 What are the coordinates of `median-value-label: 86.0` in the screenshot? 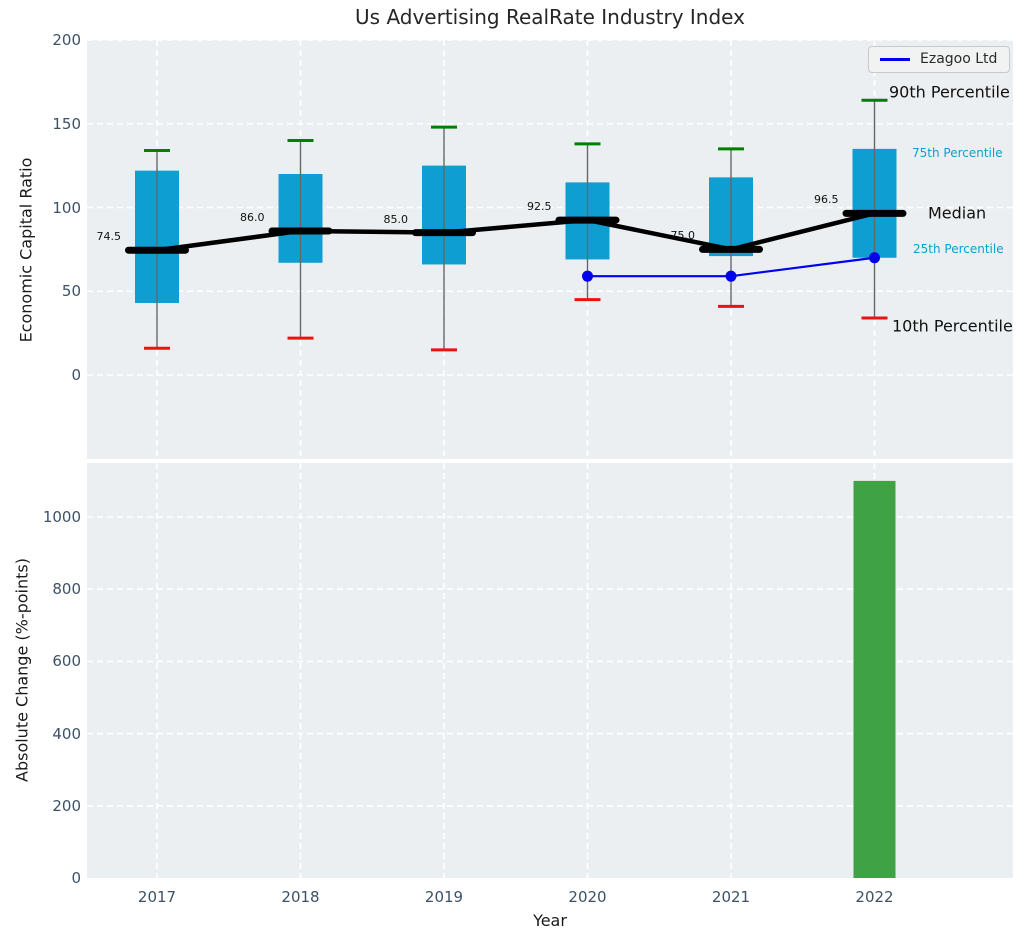 It's located at (252, 217).